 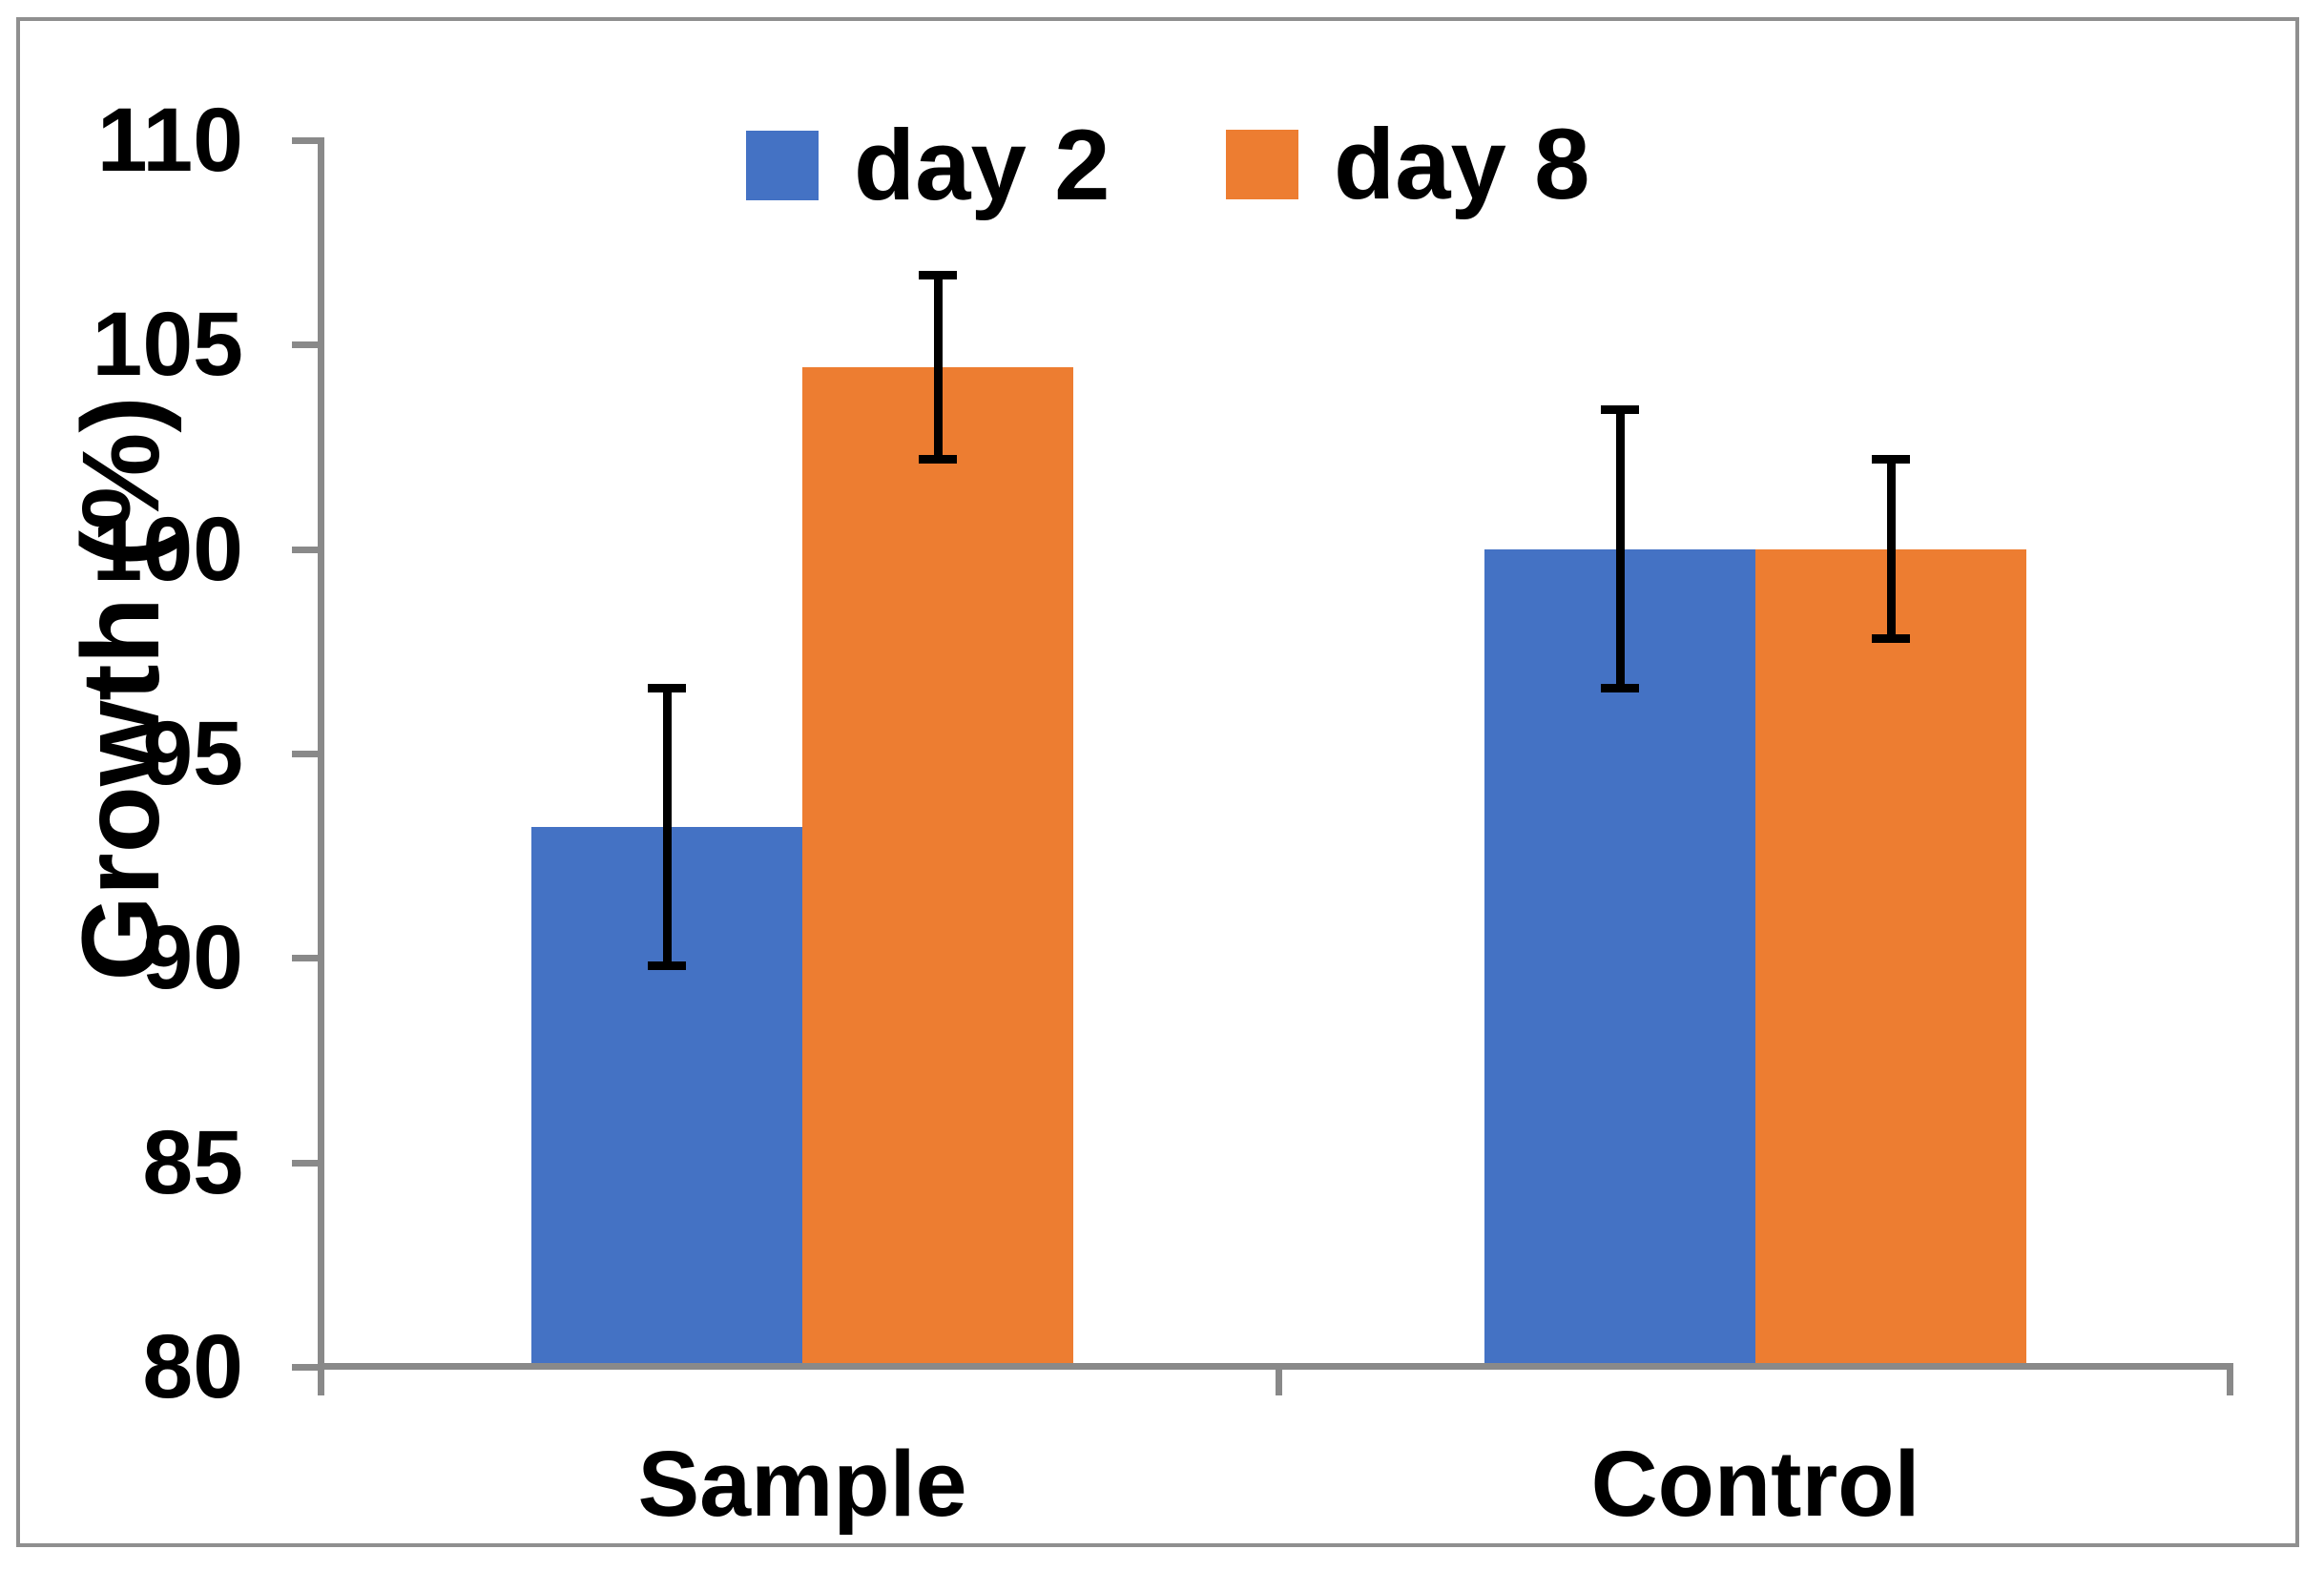 What do you see at coordinates (1462, 164) in the screenshot?
I see `legend-label-day8: day 8` at bounding box center [1462, 164].